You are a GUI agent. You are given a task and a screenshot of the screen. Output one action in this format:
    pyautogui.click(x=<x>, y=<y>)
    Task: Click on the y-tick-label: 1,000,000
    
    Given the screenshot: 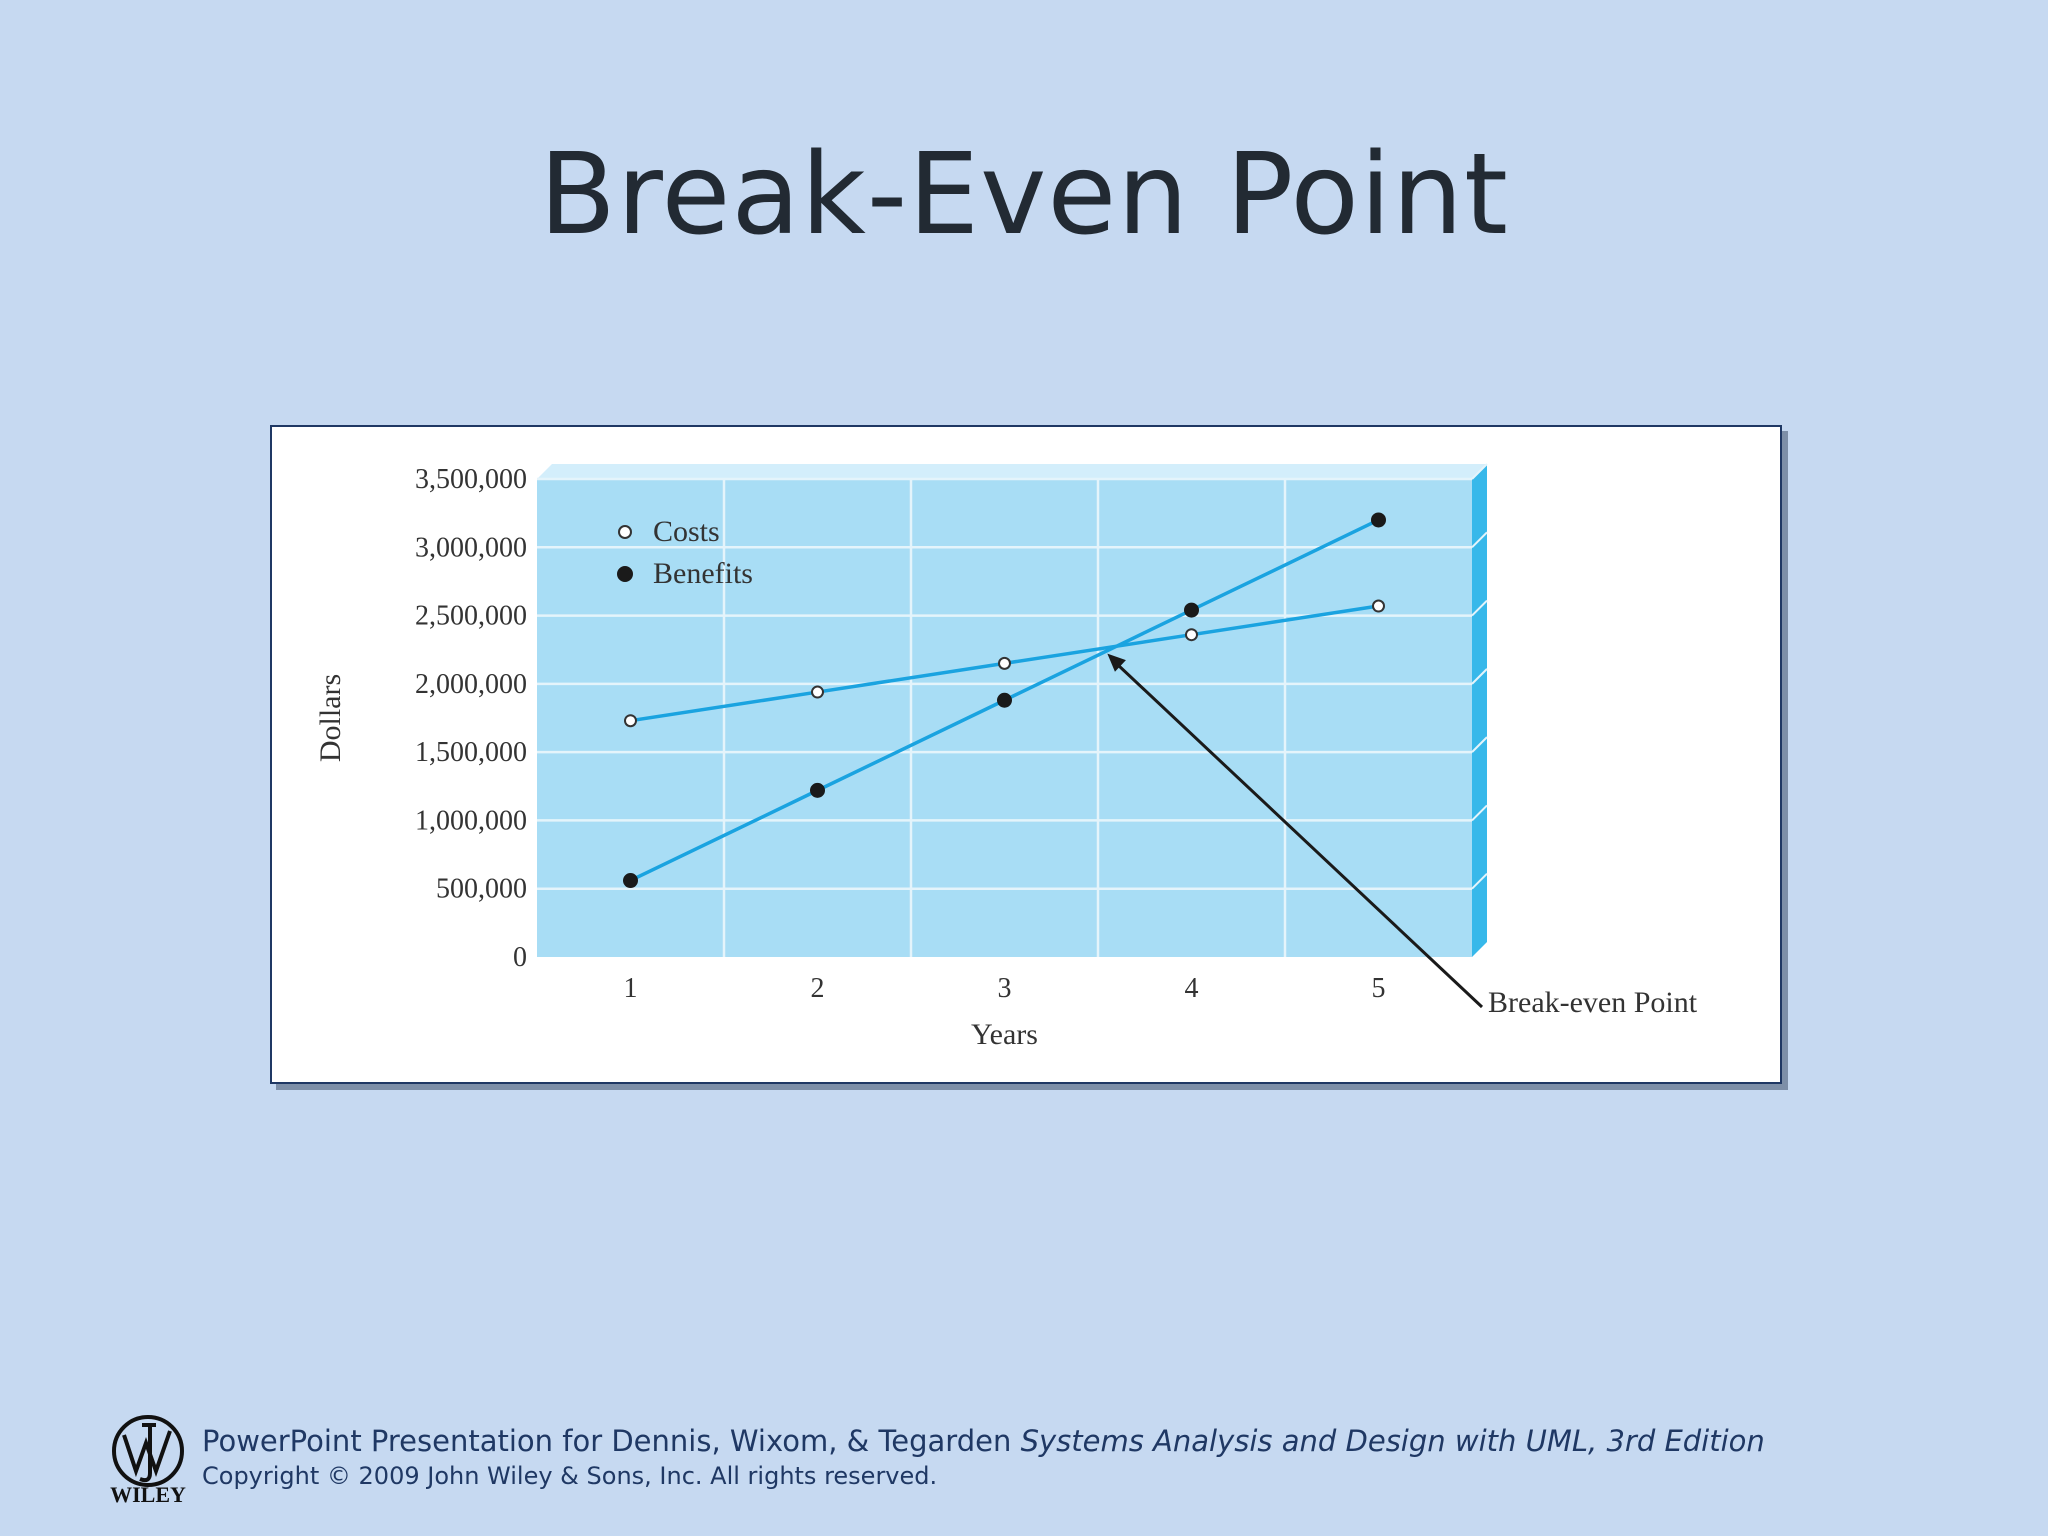 What is the action you would take?
    pyautogui.click(x=471, y=820)
    